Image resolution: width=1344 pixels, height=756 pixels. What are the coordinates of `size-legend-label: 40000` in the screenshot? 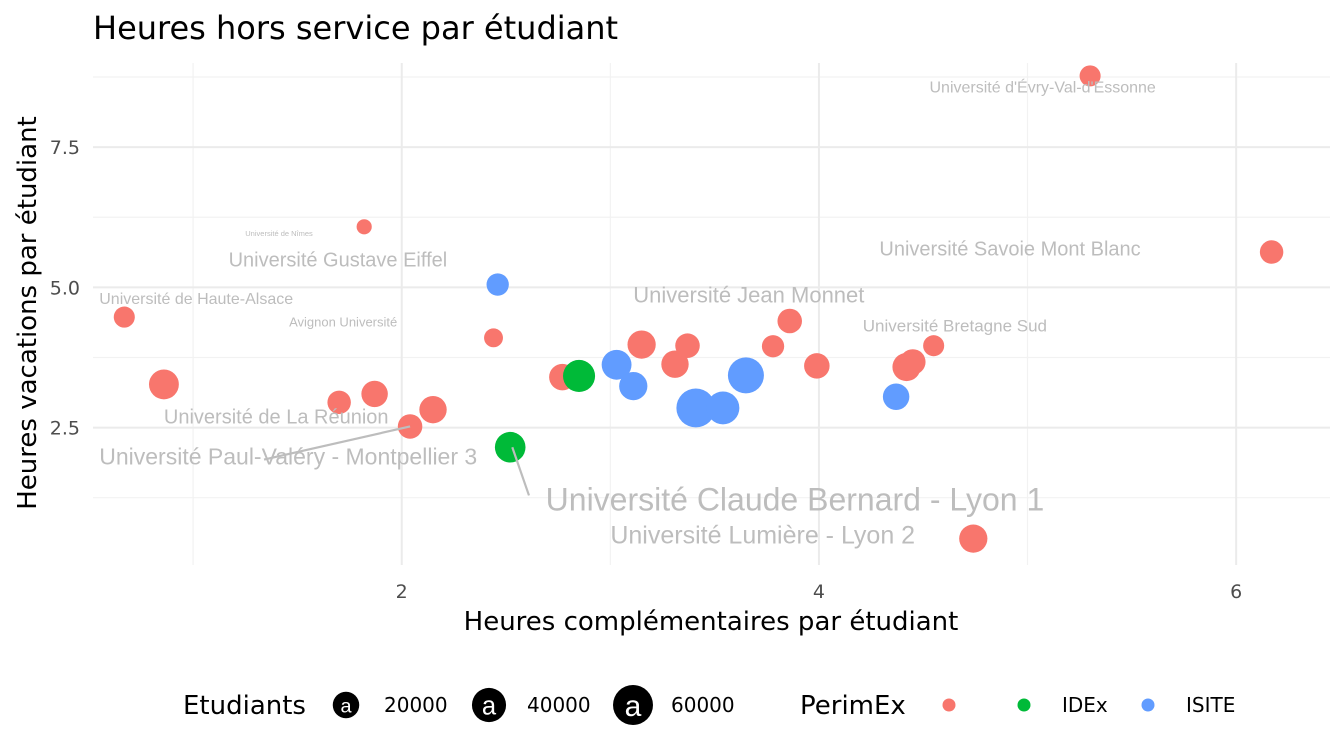 It's located at (559, 705).